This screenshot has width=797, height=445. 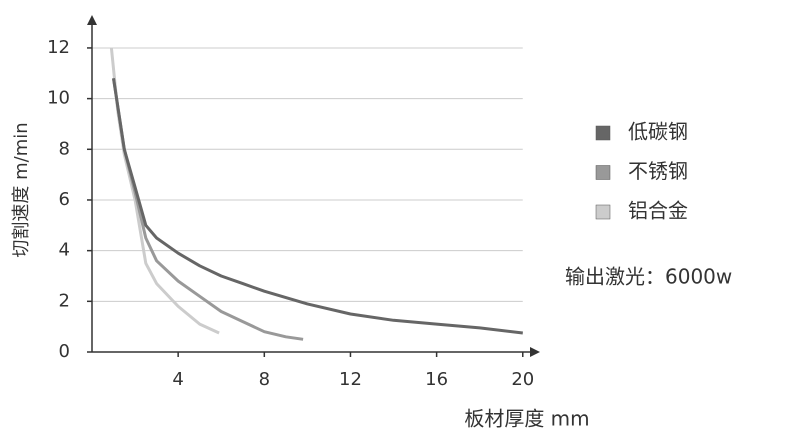 What do you see at coordinates (658, 171) in the screenshot?
I see `legend-label: 不锈钢` at bounding box center [658, 171].